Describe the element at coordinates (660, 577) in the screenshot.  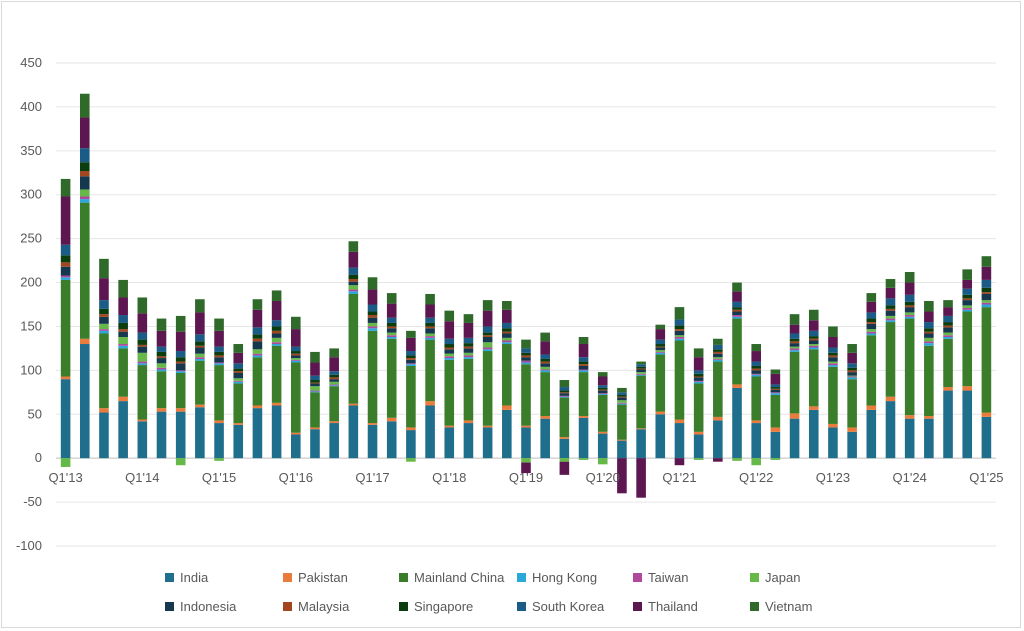
I see `legend-item: Taiwan` at that location.